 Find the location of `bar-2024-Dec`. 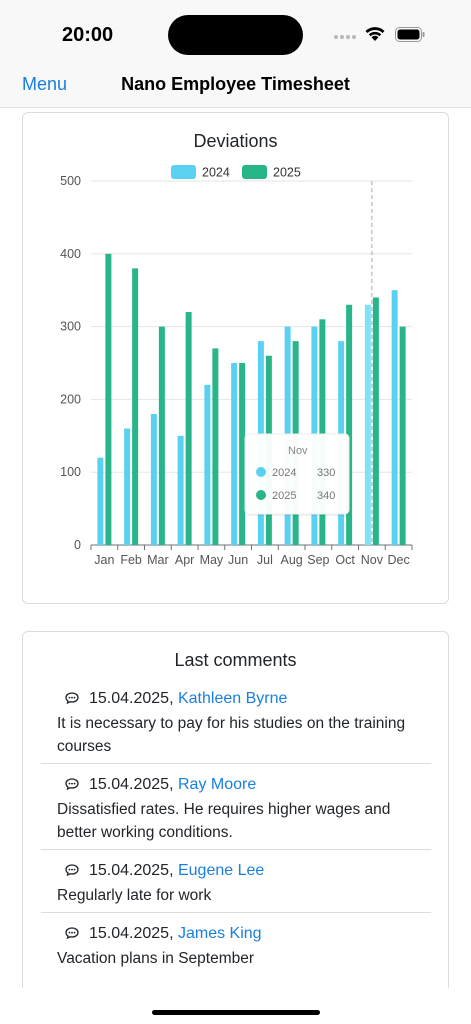

bar-2024-Dec is located at coordinates (394, 417).